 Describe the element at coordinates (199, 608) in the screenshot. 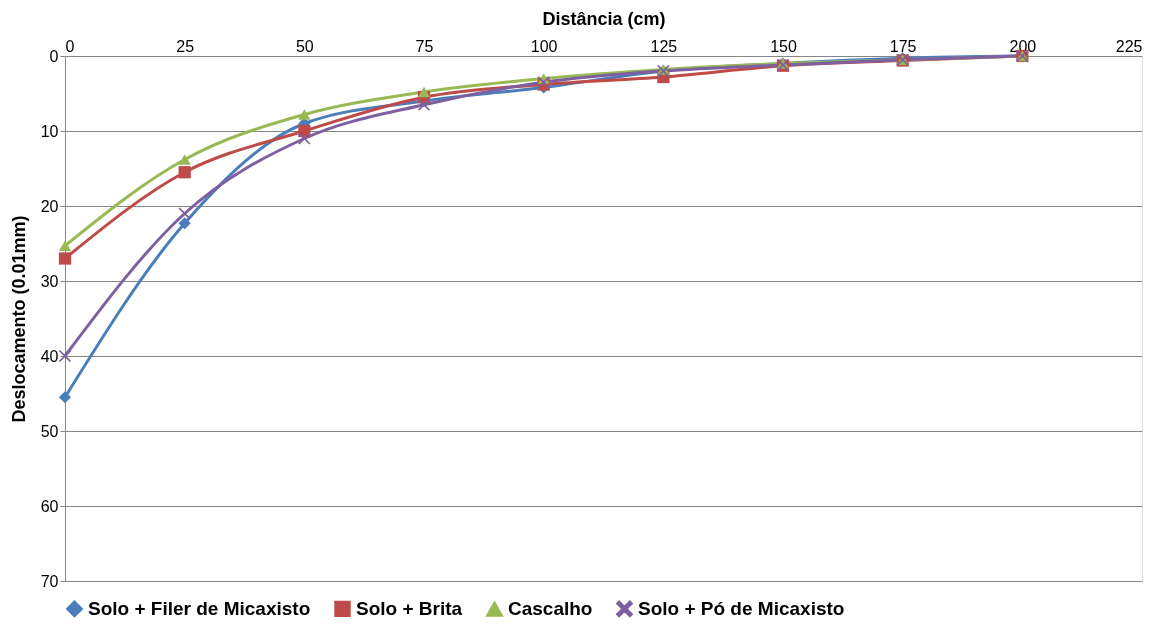

I see `legend-label: Solo + Filer de Micaxisto` at that location.